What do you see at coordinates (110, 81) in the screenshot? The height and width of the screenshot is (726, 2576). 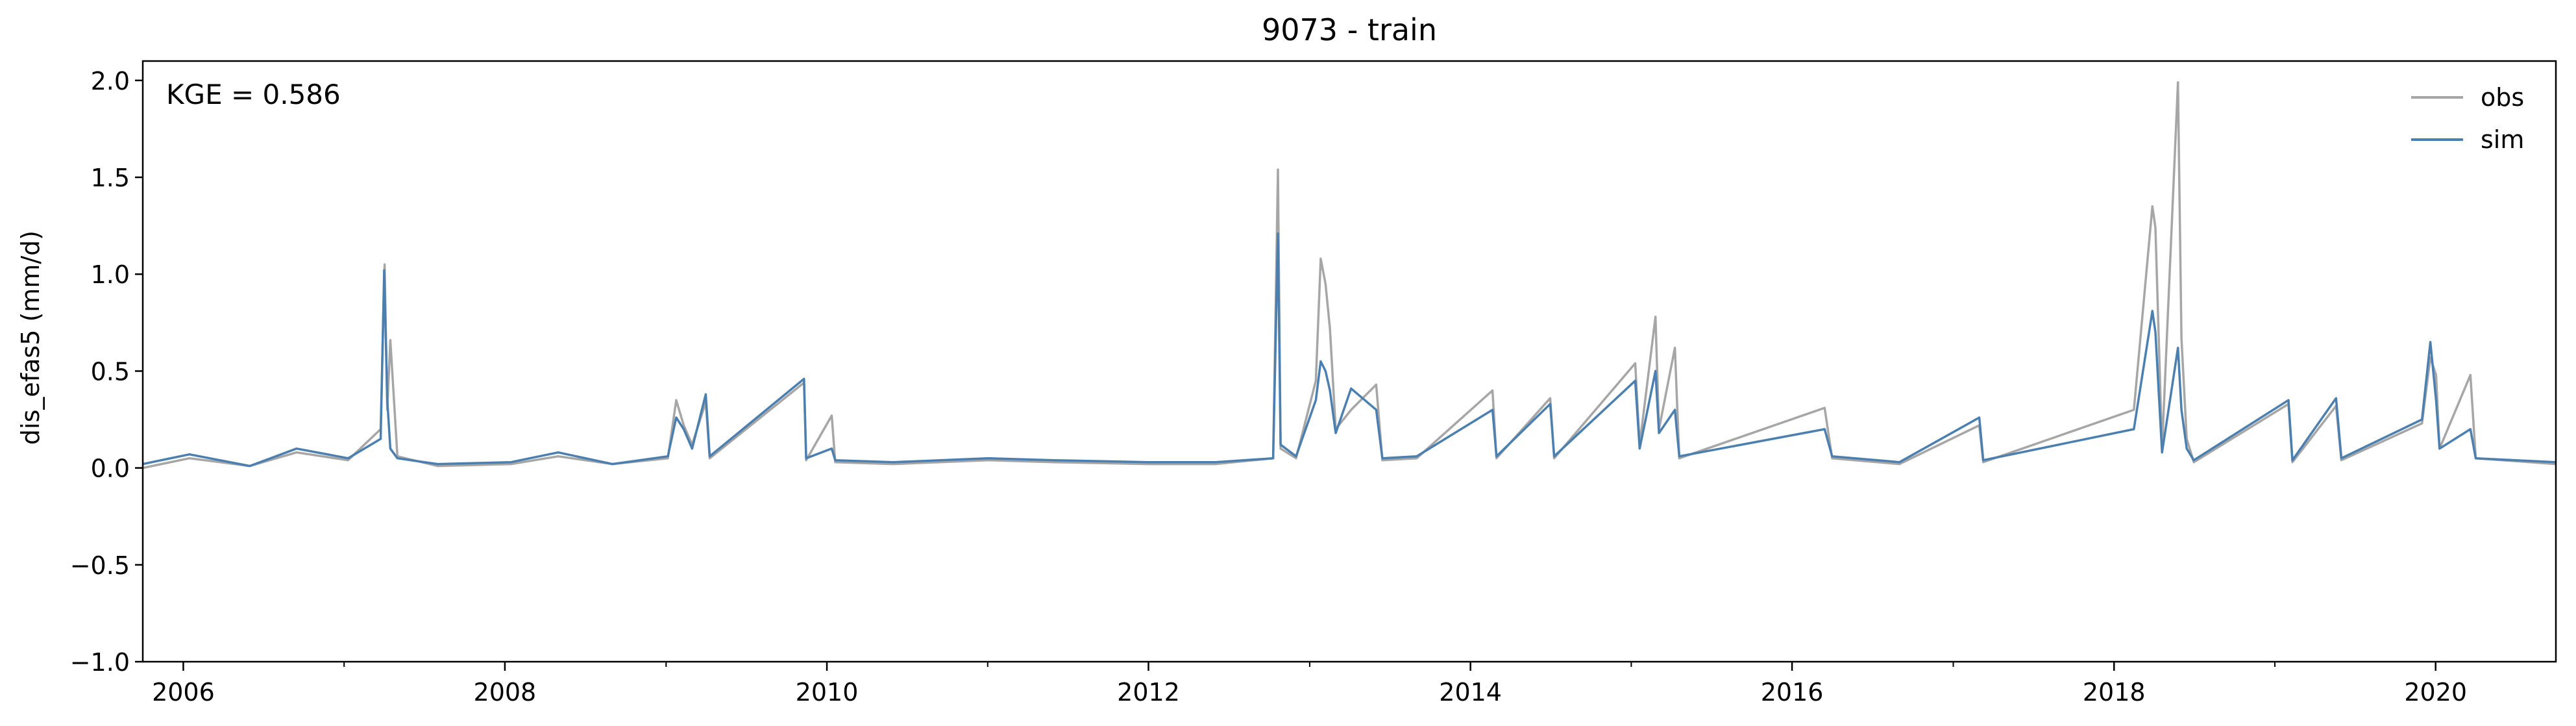 I see `y-tick-label: 2.0` at bounding box center [110, 81].